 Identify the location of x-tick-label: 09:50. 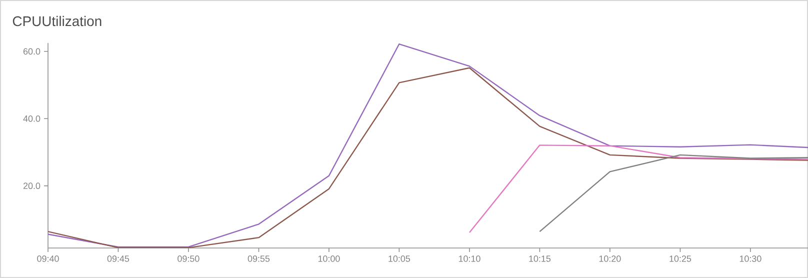
(189, 259).